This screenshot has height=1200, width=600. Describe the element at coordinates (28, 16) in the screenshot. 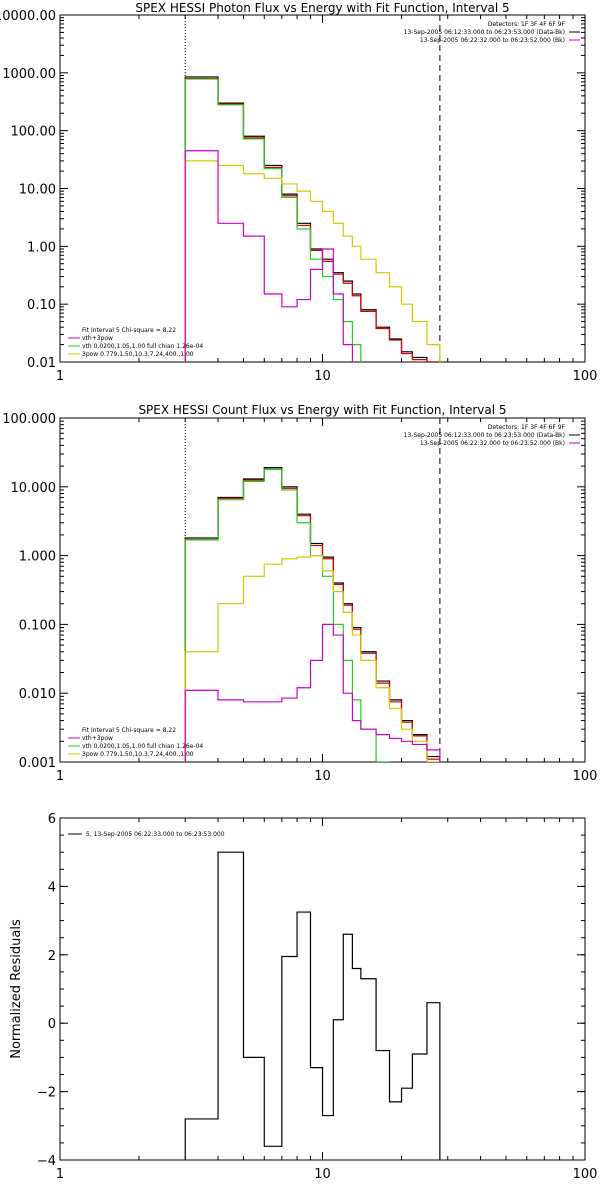

I see `y-tick-label: 10000.00` at that location.